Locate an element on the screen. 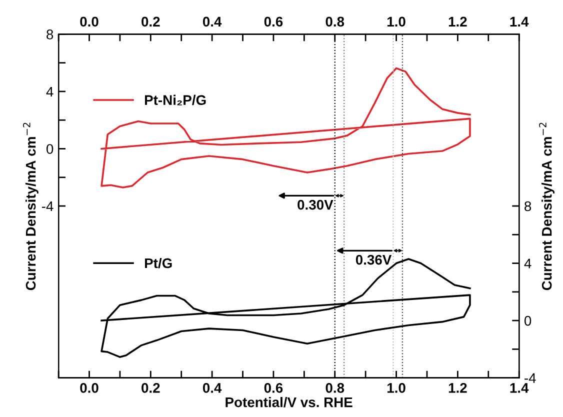 The width and height of the screenshot is (563, 417). x2-tick-label: 0.2 is located at coordinates (151, 21).